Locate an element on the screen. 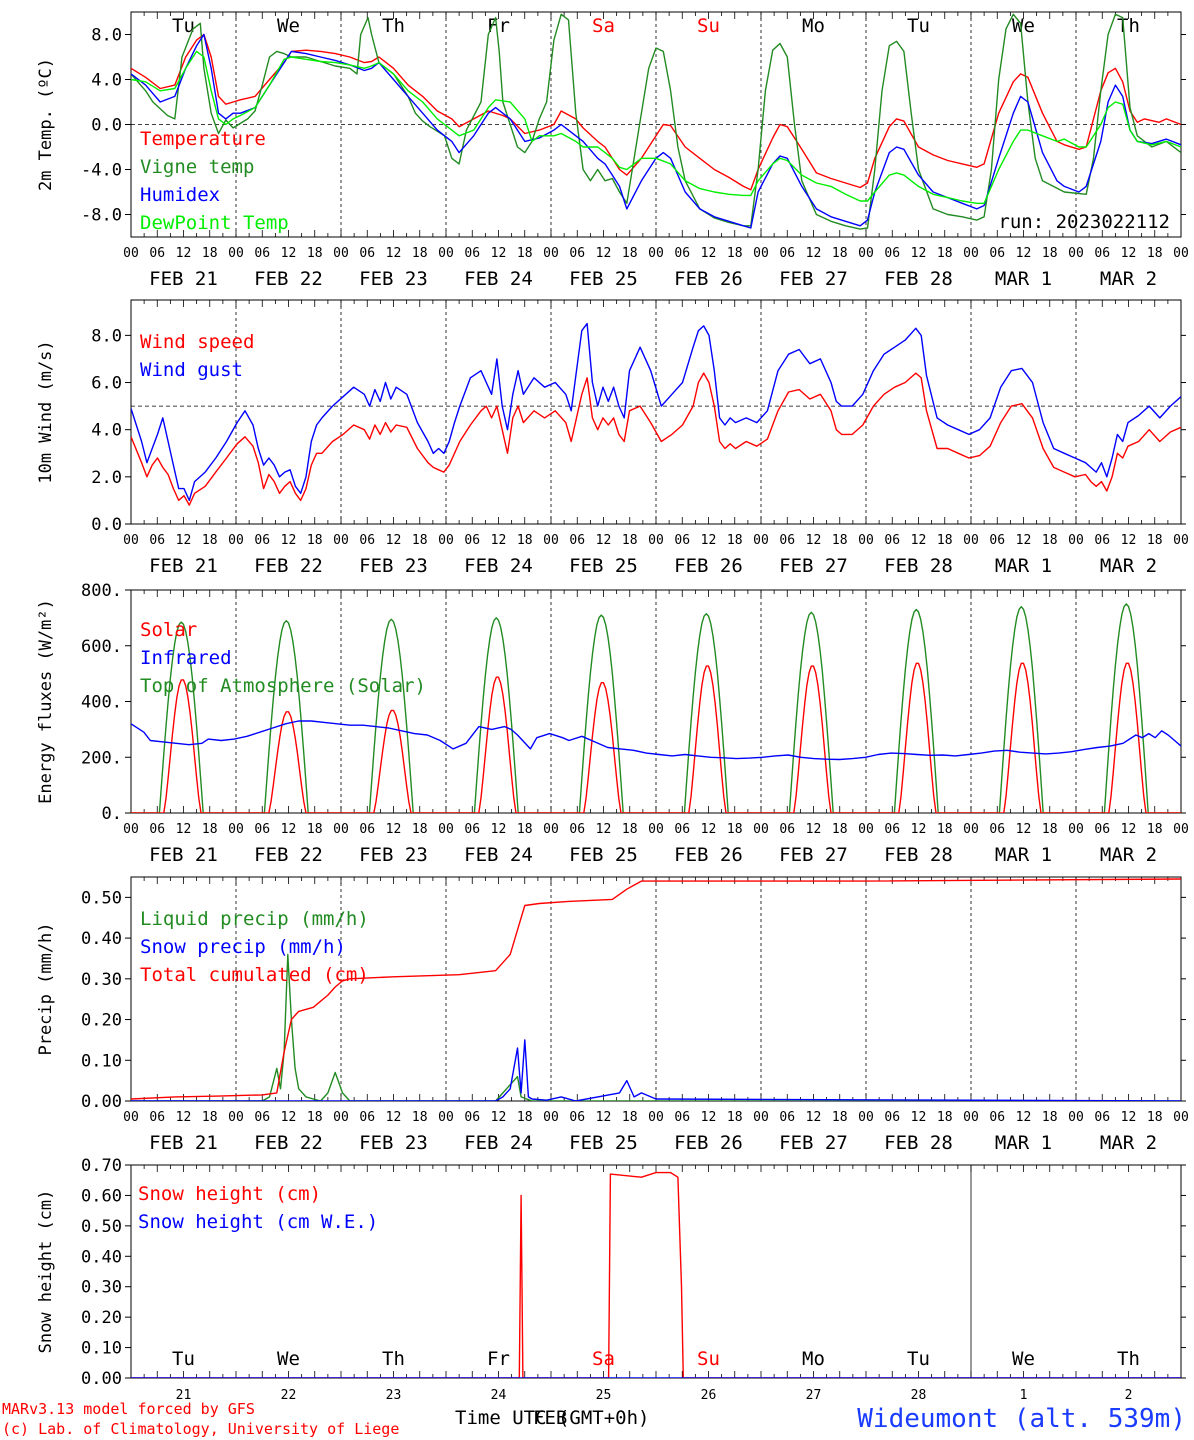 This screenshot has width=1194, height=1440. series-humidex is located at coordinates (656, 131).